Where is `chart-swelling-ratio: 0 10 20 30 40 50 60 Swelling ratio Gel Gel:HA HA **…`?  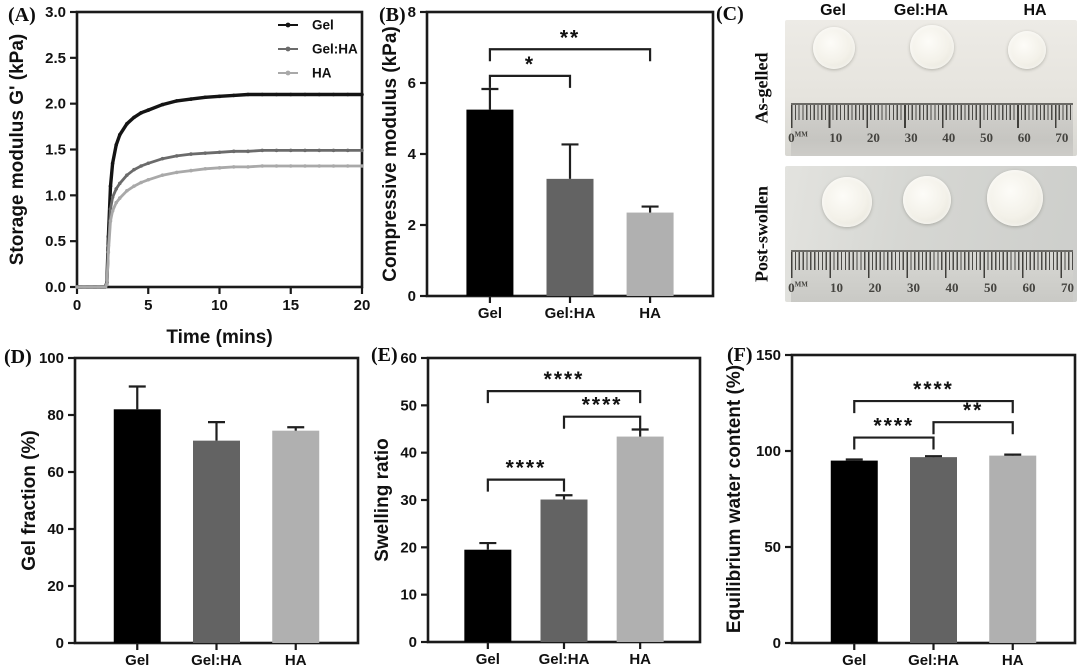 chart-swelling-ratio: 0 10 20 30 40 50 60 Swelling ratio Gel Gel:HA HA **… is located at coordinates (537, 508).